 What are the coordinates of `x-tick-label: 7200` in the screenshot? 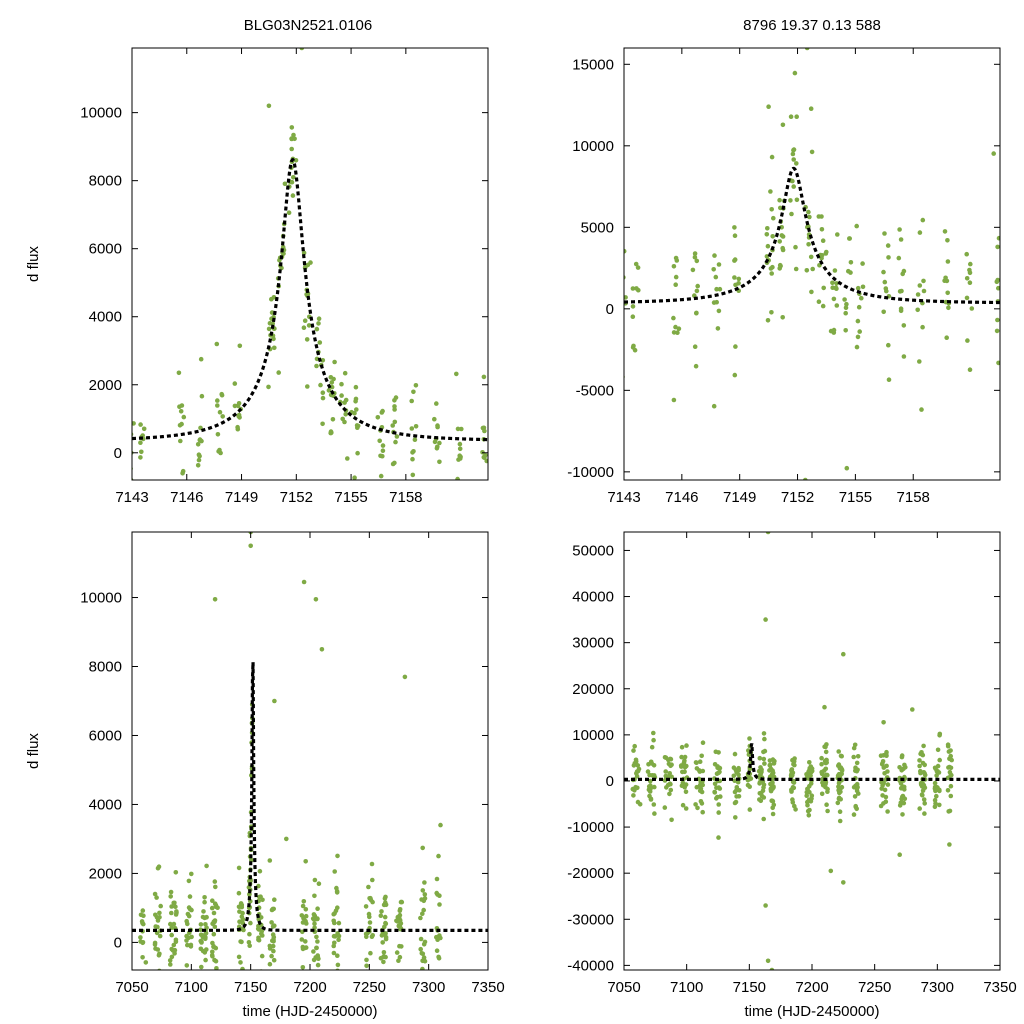 It's located at (811, 987).